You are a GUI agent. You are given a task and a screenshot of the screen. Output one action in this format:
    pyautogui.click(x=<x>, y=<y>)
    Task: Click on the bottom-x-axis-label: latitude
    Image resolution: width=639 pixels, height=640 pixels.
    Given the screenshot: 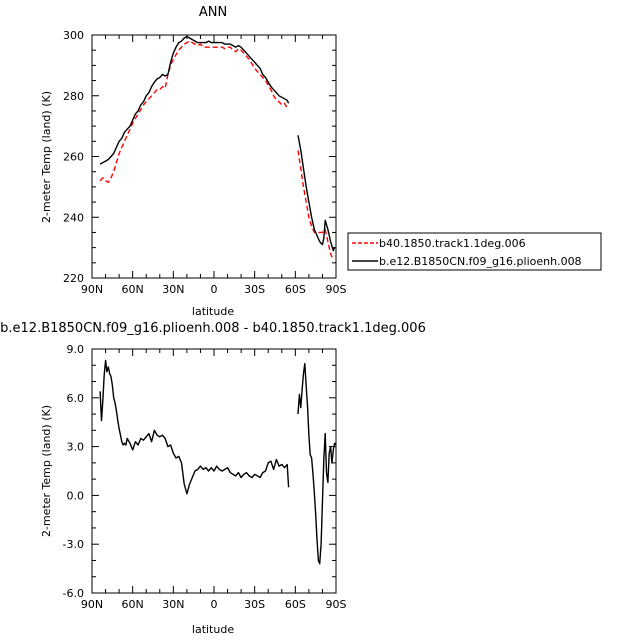 What is the action you would take?
    pyautogui.click(x=213, y=629)
    